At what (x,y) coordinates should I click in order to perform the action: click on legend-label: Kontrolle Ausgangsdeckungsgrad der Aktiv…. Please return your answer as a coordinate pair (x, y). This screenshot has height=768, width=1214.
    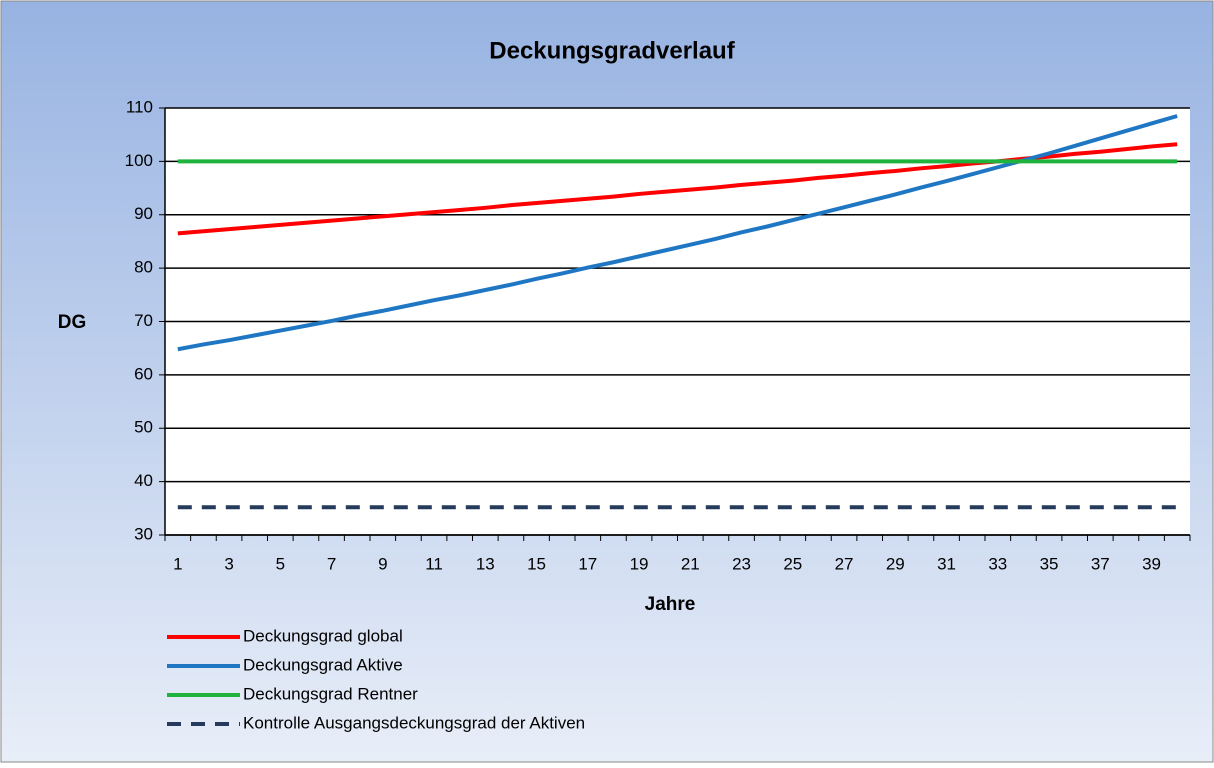
    Looking at the image, I should click on (414, 722).